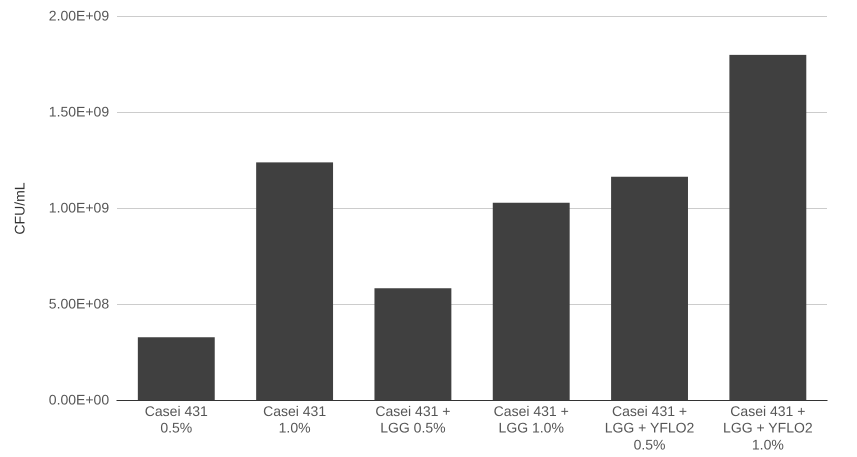 The image size is (857, 457). Describe the element at coordinates (294, 419) in the screenshot. I see `x-tick-label: Casei 431 1.0%` at that location.